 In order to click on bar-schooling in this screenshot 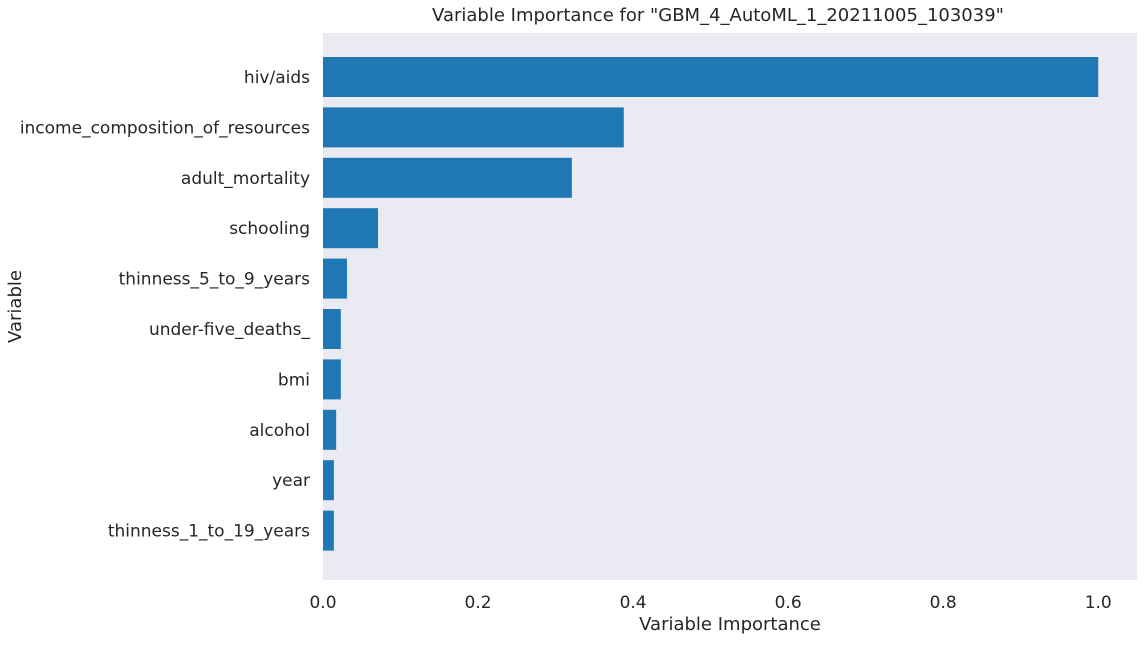, I will do `click(351, 228)`.